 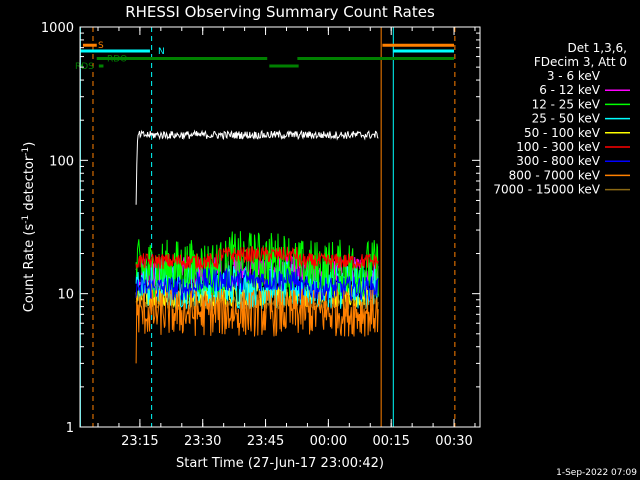 I want to click on y-tick-label: 10, so click(x=65, y=295).